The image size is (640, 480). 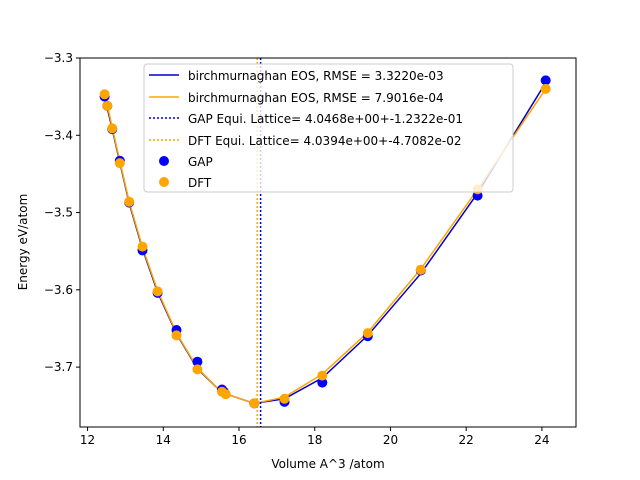 I want to click on legend-label-dft: DFT, so click(x=200, y=183).